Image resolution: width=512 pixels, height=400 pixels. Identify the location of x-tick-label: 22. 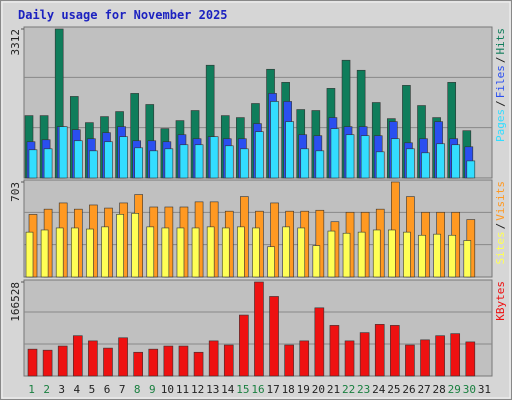
(348, 389).